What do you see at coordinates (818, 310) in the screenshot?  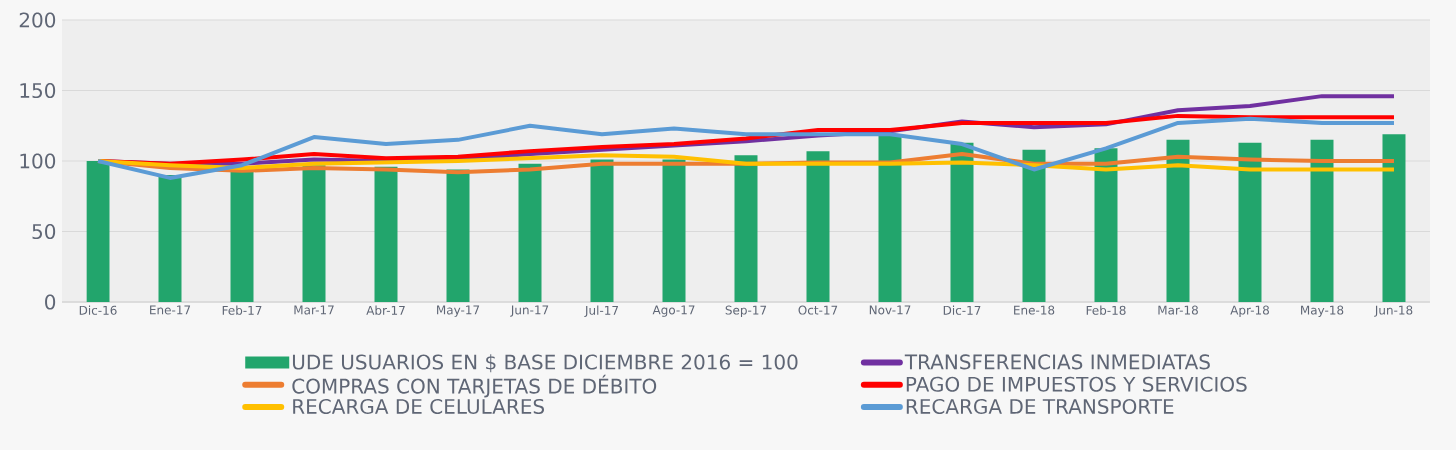 I see `x-tick-label: Oct-17` at bounding box center [818, 310].